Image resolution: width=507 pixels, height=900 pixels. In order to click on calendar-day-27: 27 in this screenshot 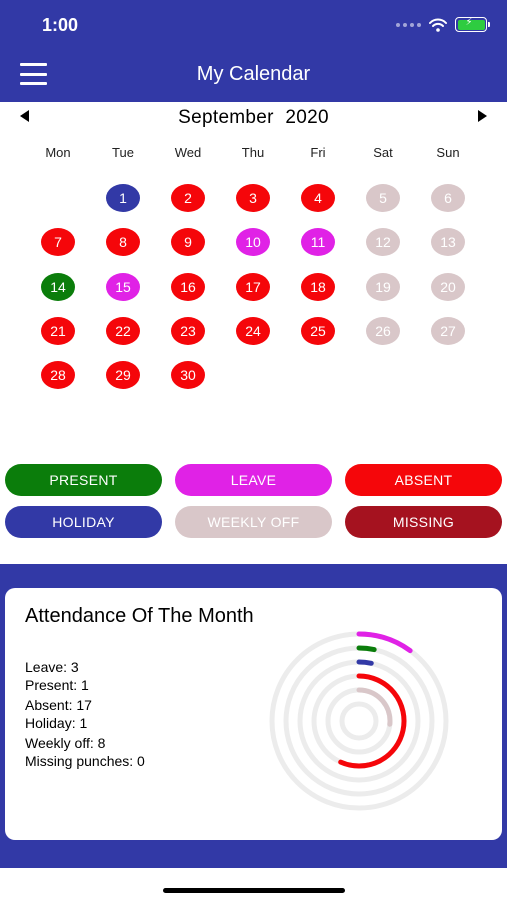, I will do `click(448, 331)`.